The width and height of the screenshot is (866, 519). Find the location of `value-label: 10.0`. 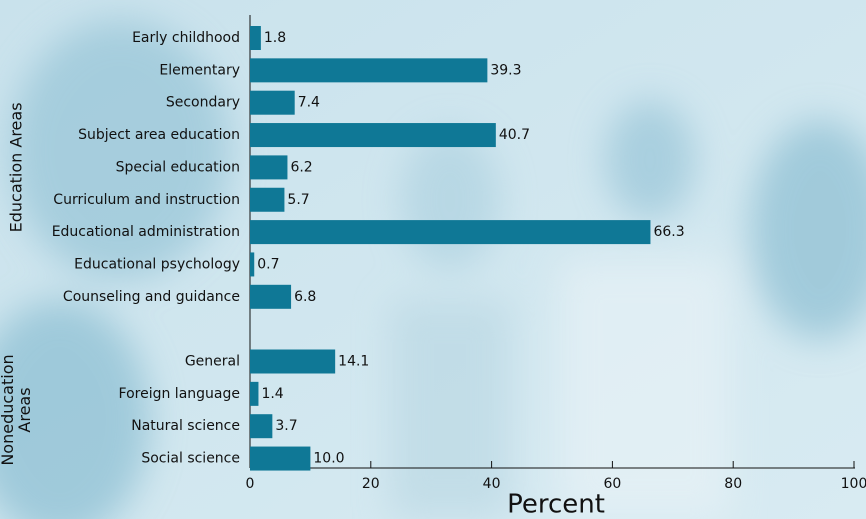

value-label: 10.0 is located at coordinates (328, 459).